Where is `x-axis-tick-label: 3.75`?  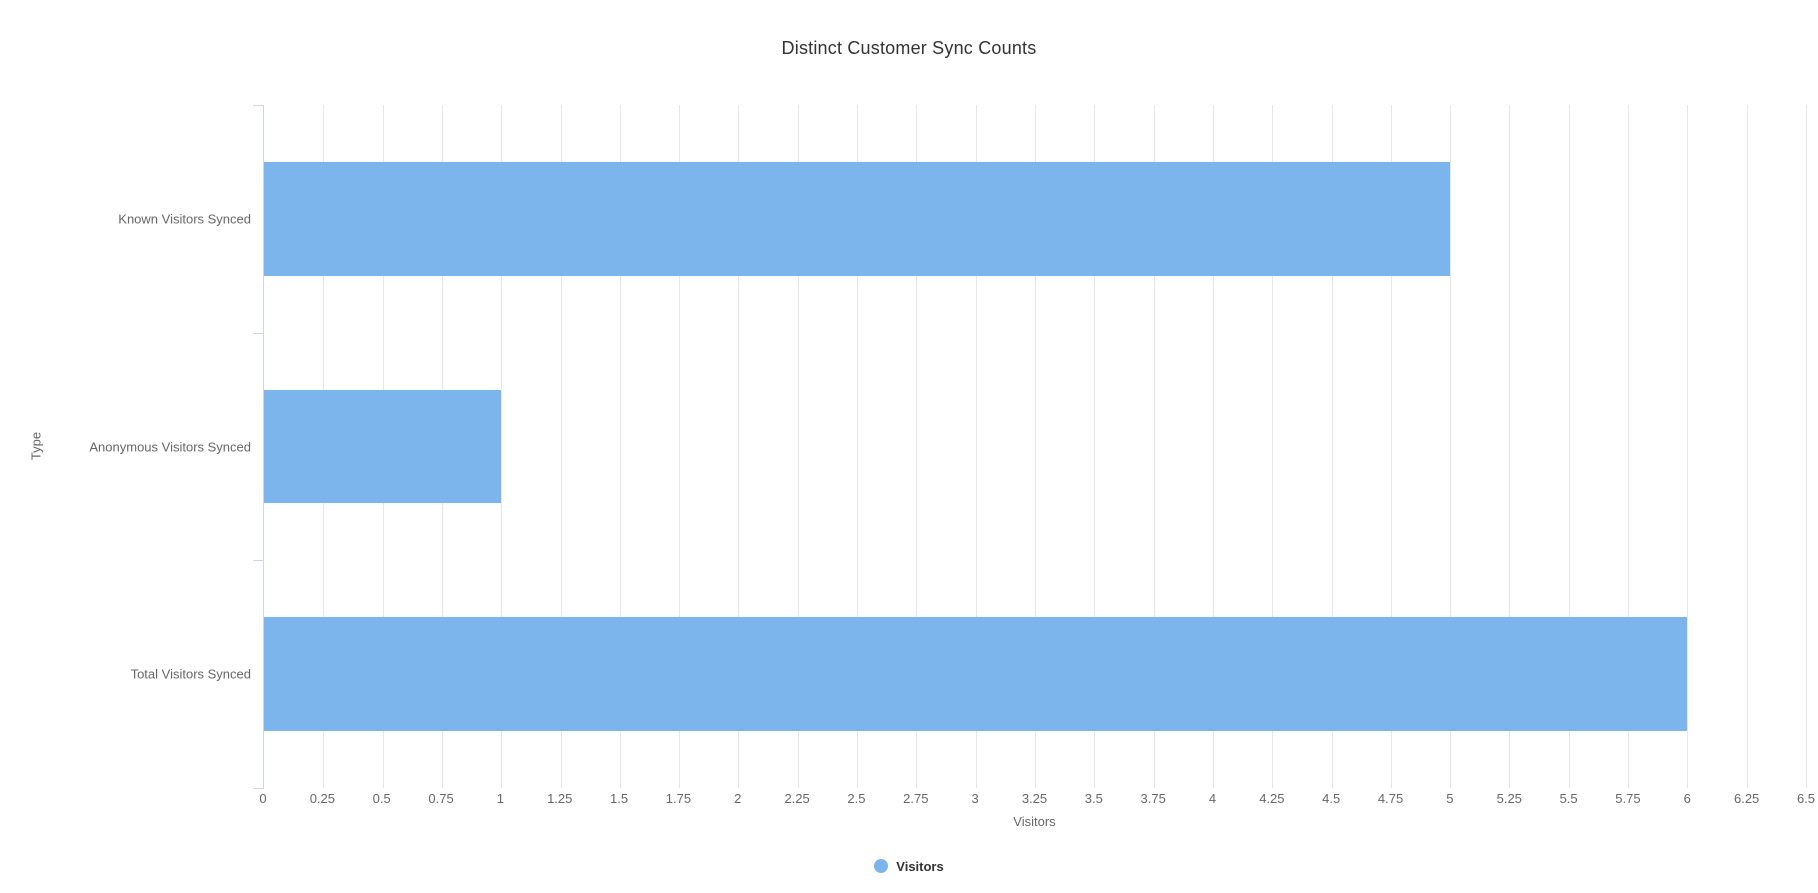 x-axis-tick-label: 3.75 is located at coordinates (1153, 798).